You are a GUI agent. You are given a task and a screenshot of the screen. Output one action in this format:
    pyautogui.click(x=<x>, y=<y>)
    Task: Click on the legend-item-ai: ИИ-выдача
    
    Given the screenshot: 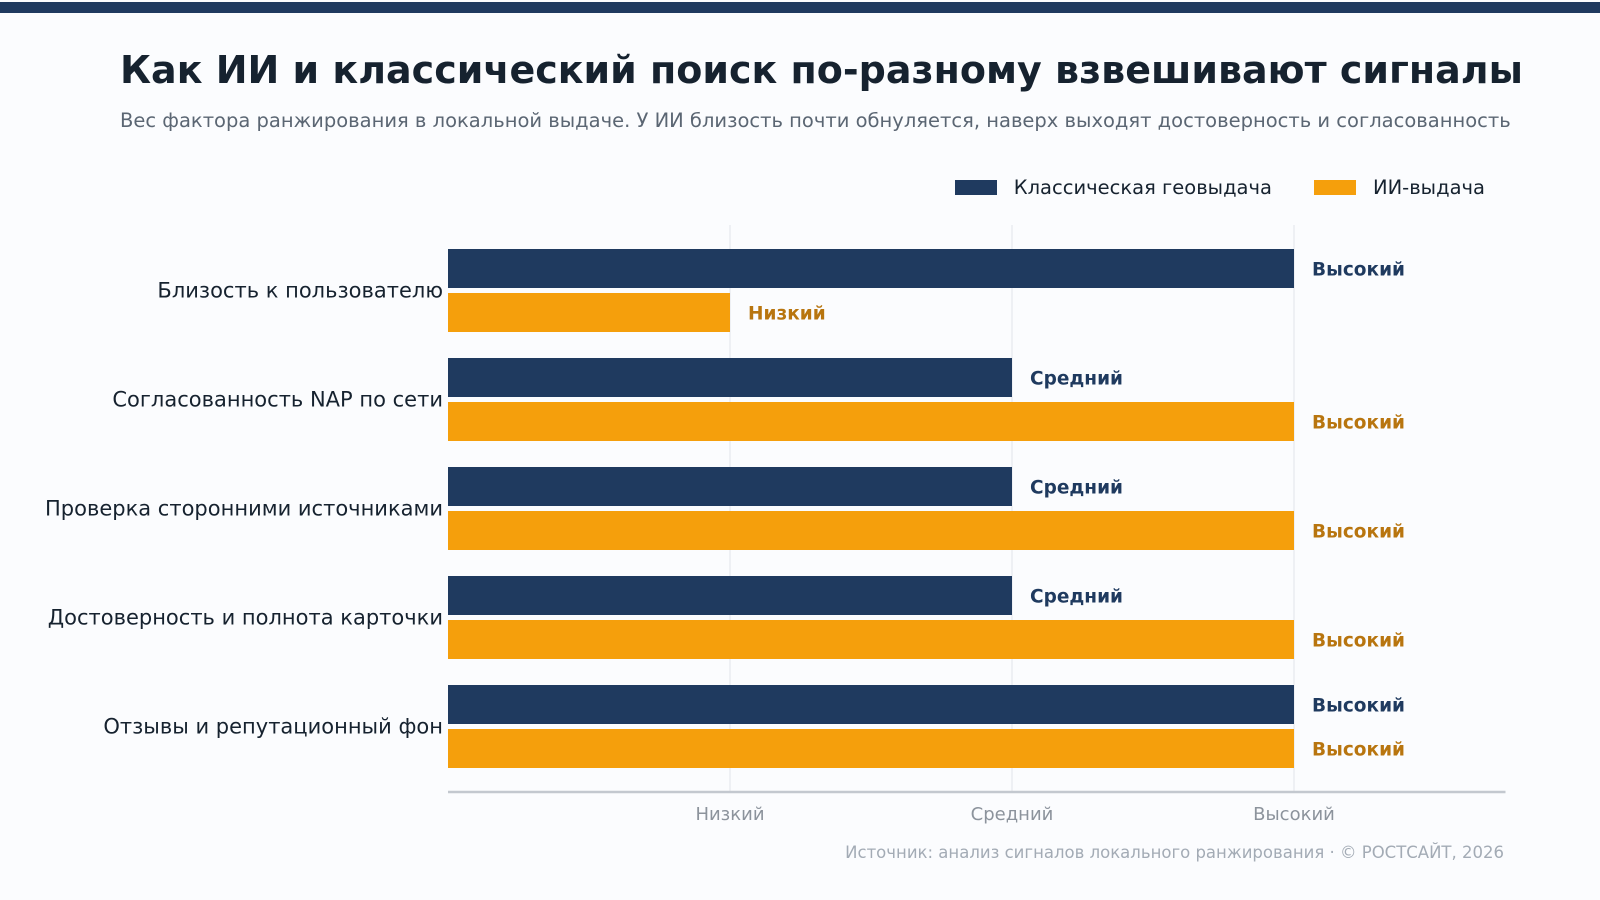 What is the action you would take?
    pyautogui.click(x=1399, y=187)
    